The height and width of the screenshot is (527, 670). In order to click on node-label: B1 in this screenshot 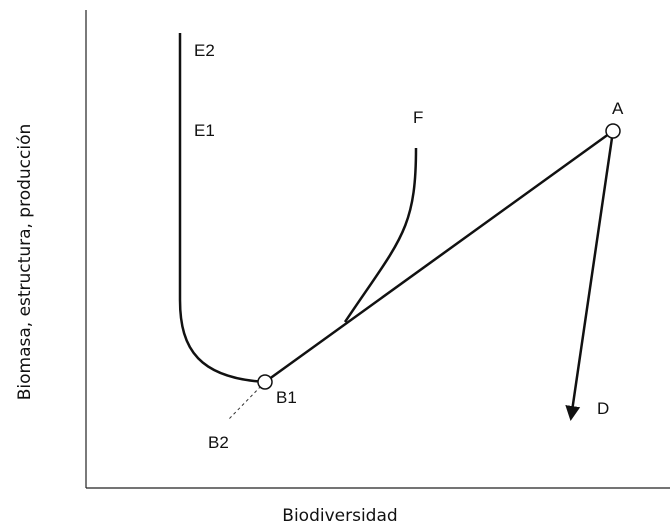, I will do `click(286, 397)`.